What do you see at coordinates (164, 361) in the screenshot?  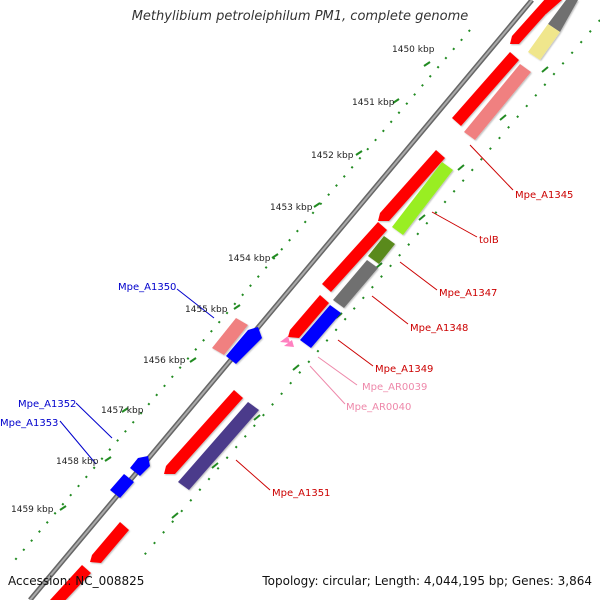 I see `kbp-tick-label: 1456 kbp` at bounding box center [164, 361].